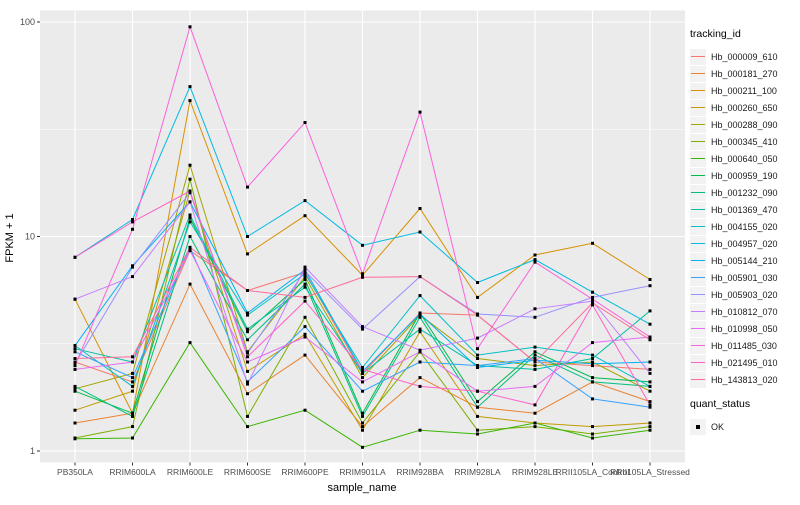  What do you see at coordinates (718, 426) in the screenshot?
I see `quant-status-label: OK` at bounding box center [718, 426].